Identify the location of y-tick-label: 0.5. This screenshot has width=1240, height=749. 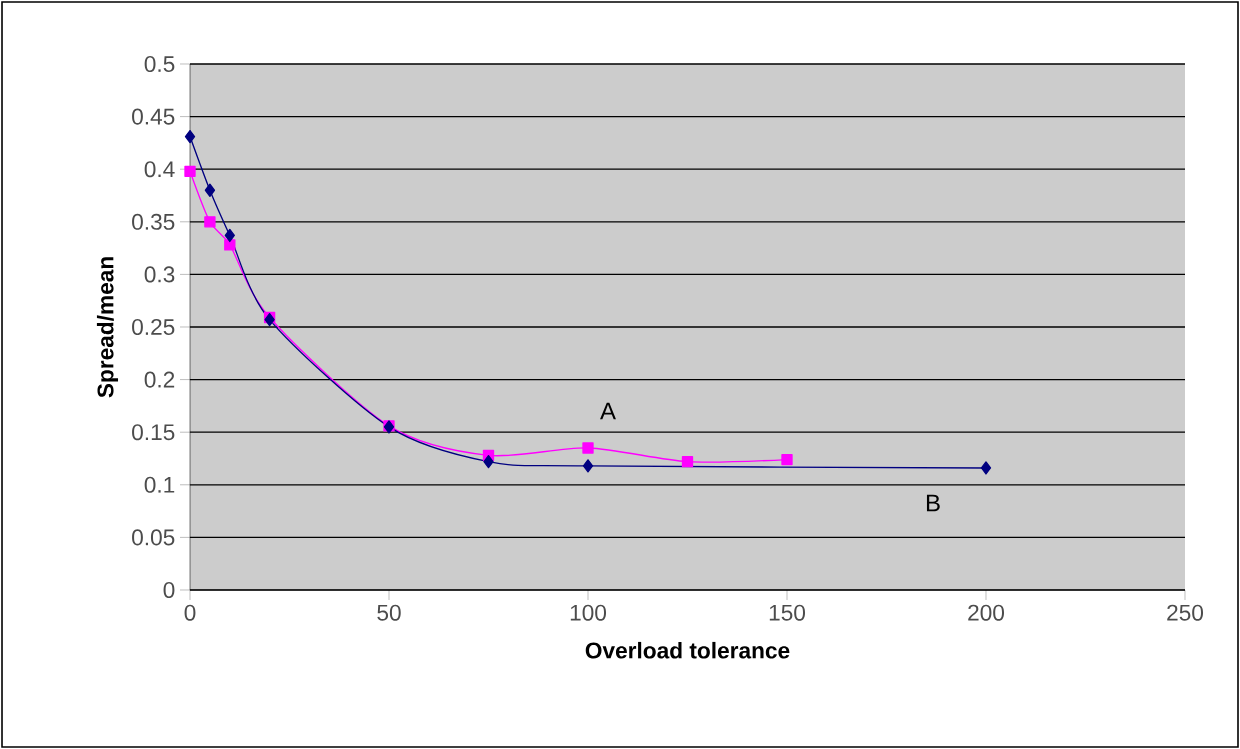
(159, 64).